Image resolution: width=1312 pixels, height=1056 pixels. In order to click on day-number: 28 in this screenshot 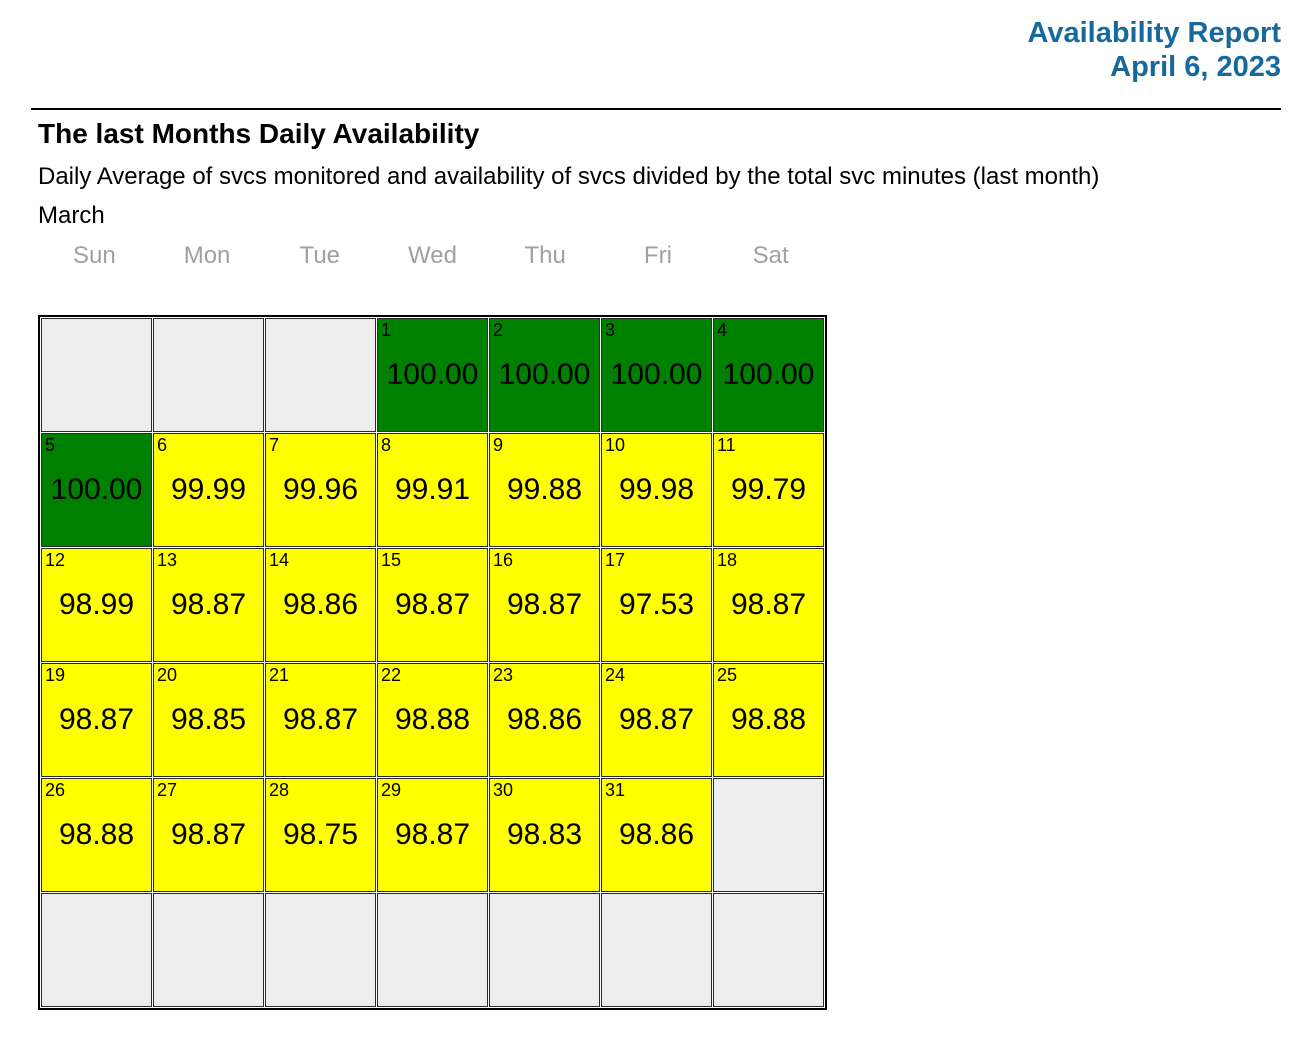, I will do `click(279, 790)`.